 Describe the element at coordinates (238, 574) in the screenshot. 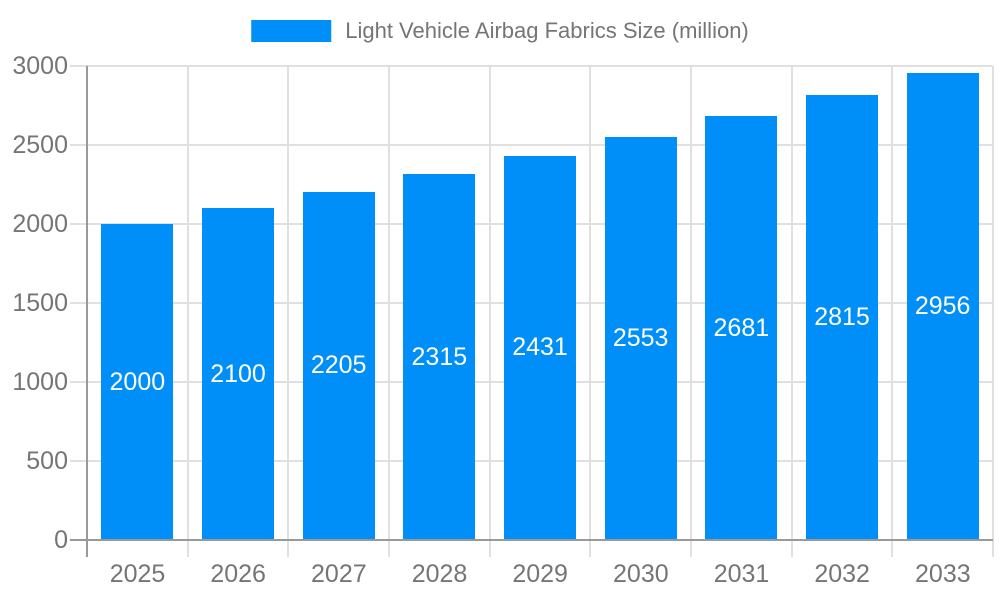

I see `x-axis-tick-label: 2026` at that location.